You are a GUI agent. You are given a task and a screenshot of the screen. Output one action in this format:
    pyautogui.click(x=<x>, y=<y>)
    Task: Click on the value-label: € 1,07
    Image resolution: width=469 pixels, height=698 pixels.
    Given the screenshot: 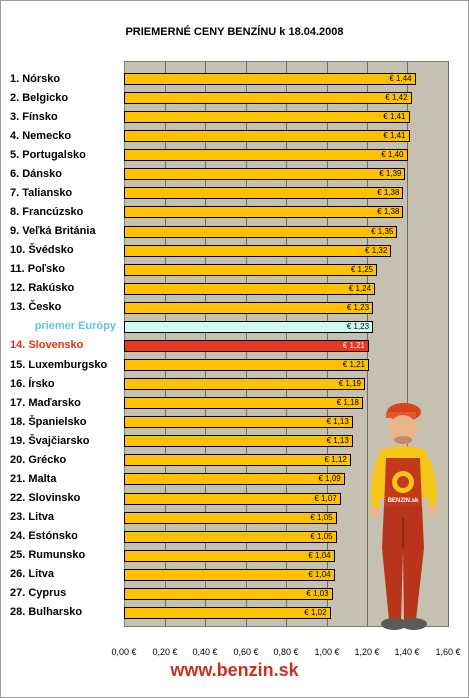 What is the action you would take?
    pyautogui.click(x=325, y=498)
    